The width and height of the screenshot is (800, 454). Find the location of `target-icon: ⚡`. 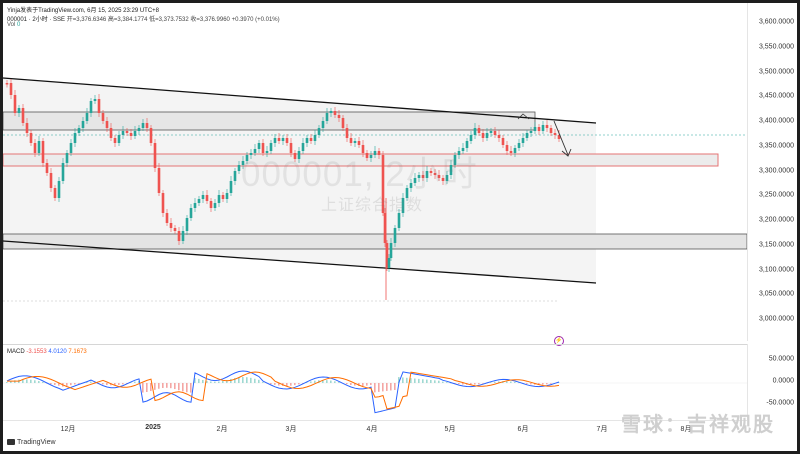

target-icon: ⚡ is located at coordinates (559, 341).